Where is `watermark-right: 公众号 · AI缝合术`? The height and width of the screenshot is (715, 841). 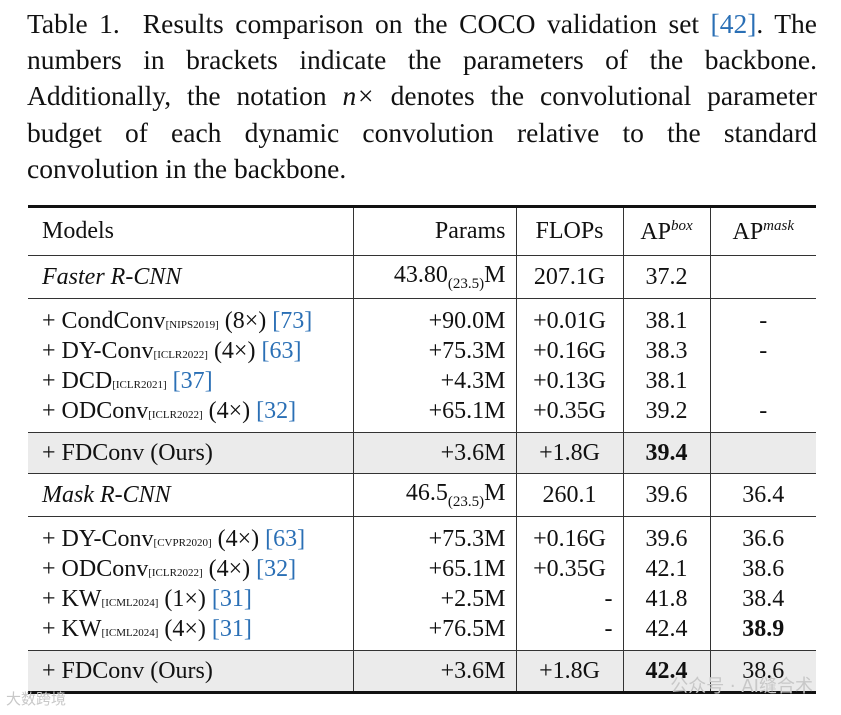
watermark-right: 公众号 · AI缝合术 is located at coordinates (741, 686).